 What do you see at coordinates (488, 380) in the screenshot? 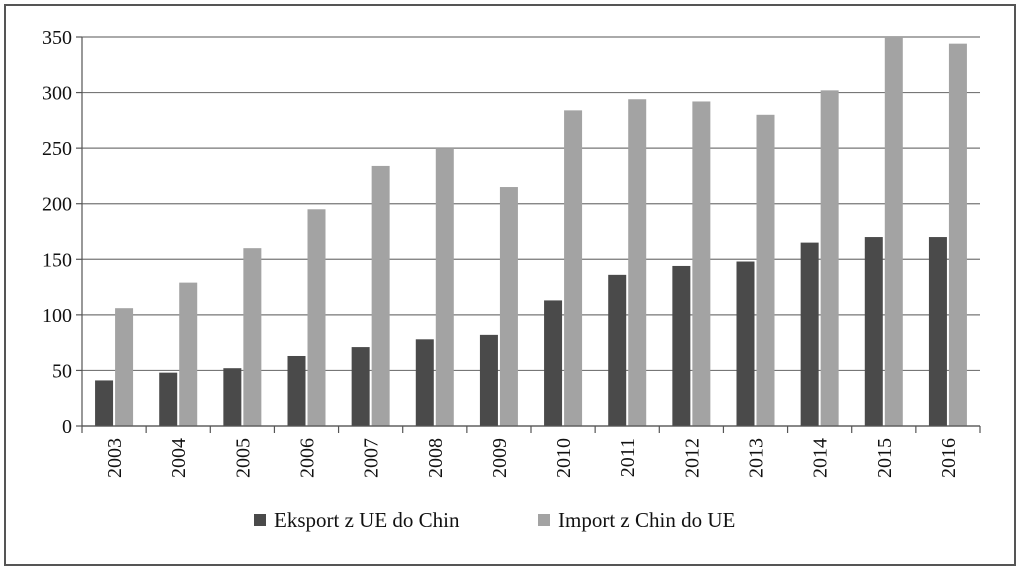
I see `bar-eksport-2009` at bounding box center [488, 380].